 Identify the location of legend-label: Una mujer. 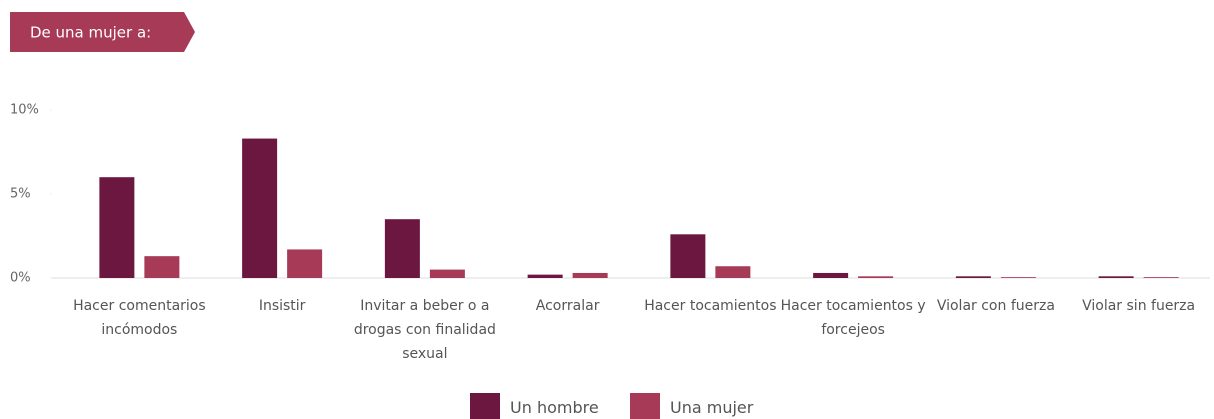
(712, 407).